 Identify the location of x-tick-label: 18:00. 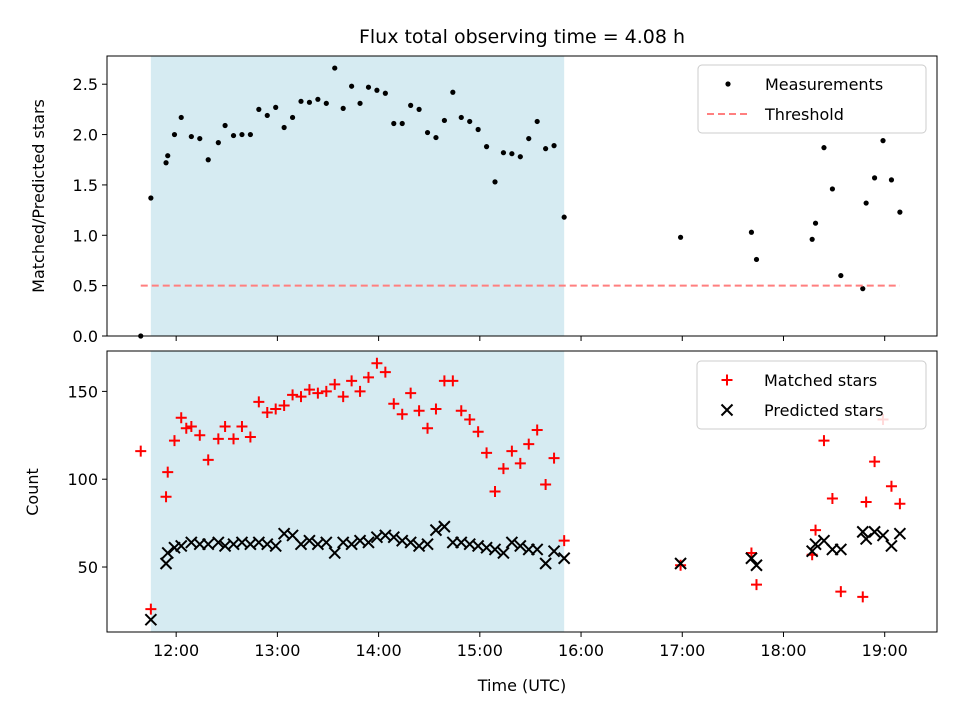
(783, 650).